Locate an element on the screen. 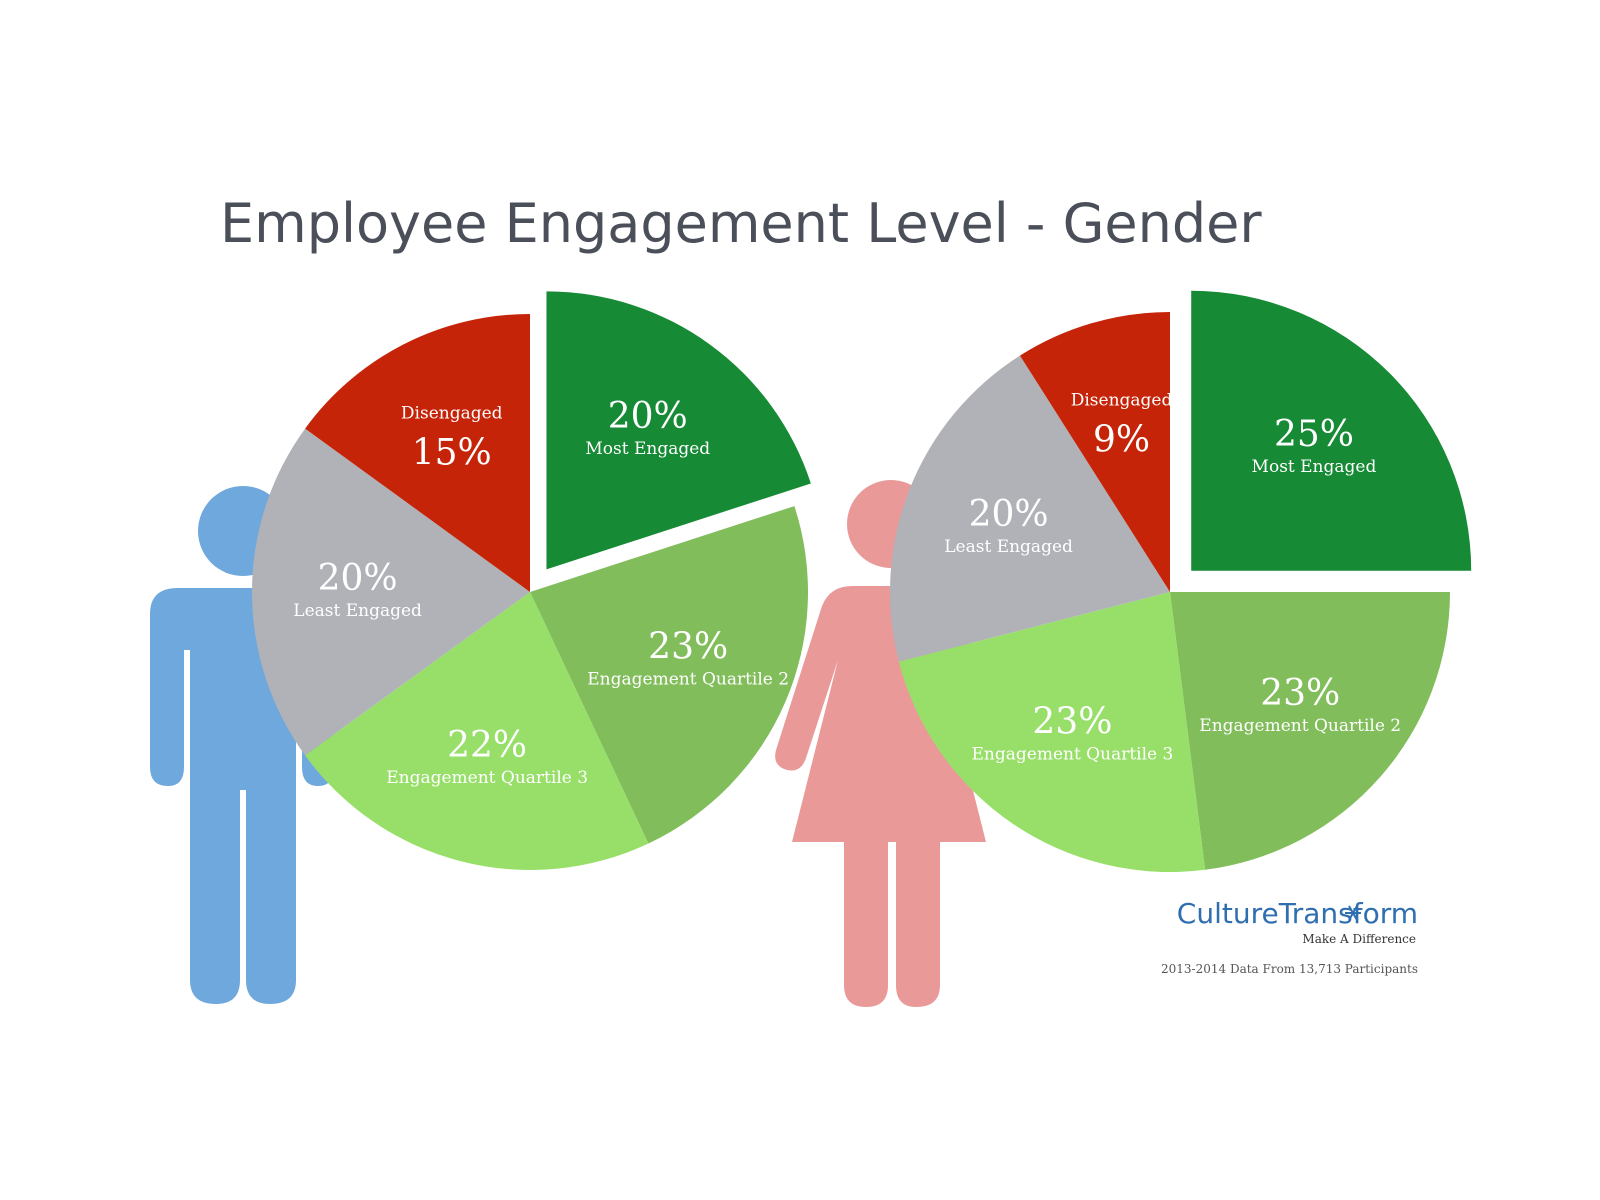 The height and width of the screenshot is (1200, 1600). slice-value-disengaged: 15% is located at coordinates (452, 452).